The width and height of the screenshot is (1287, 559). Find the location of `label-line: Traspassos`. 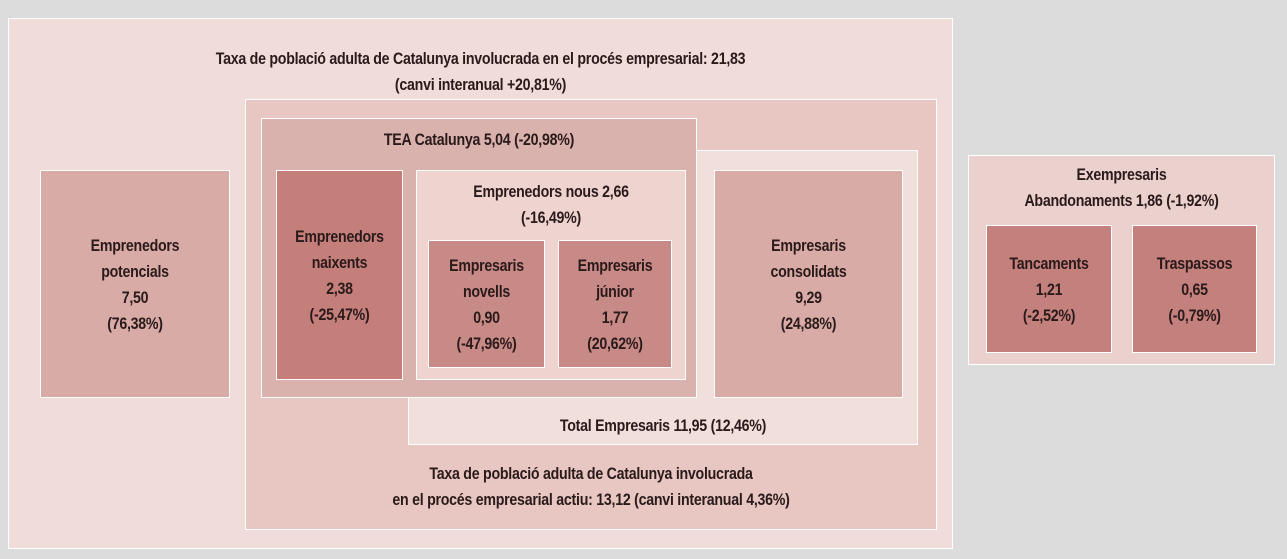

label-line: Traspassos is located at coordinates (1194, 264).